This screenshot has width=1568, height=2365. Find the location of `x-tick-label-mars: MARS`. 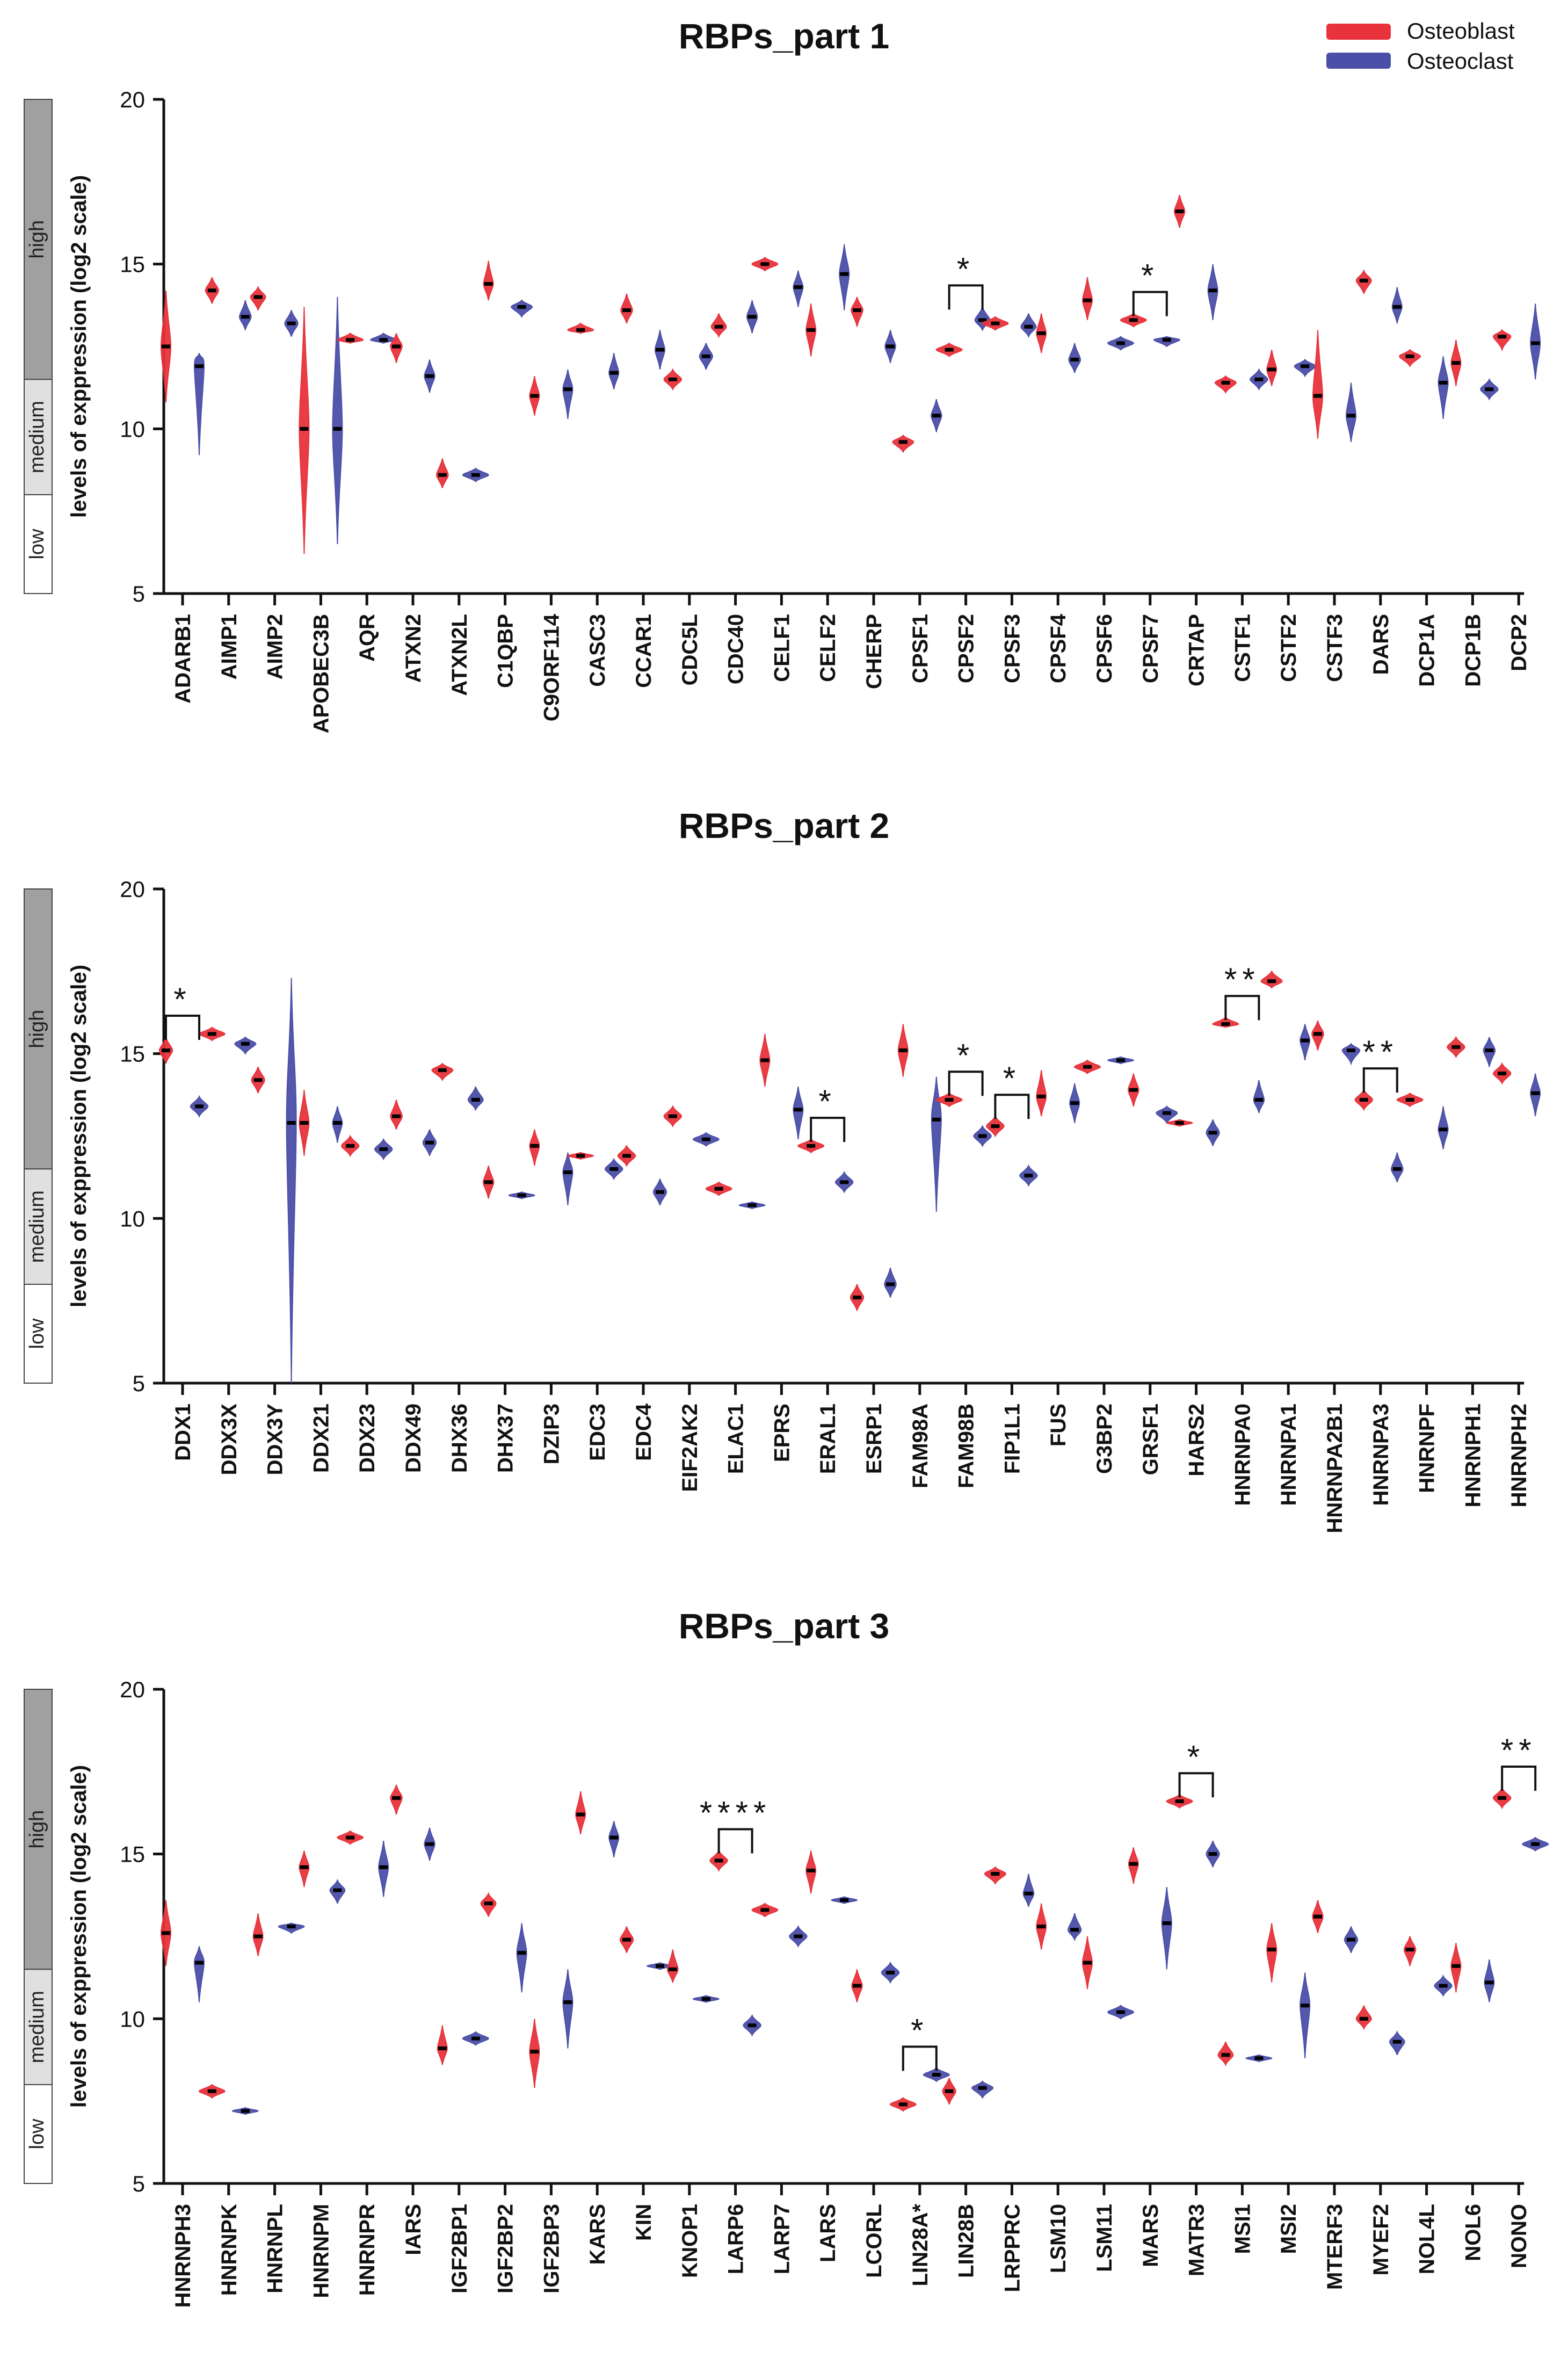

x-tick-label-mars: MARS is located at coordinates (1151, 2235).